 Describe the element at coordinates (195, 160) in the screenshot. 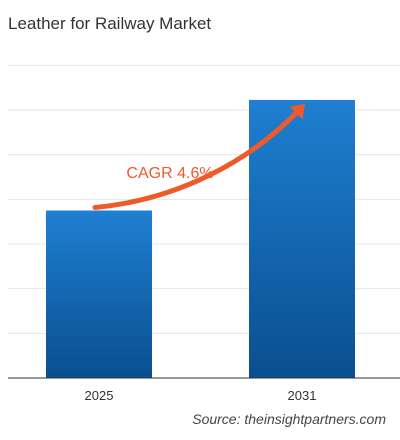

I see `growth-arrow-curve` at that location.